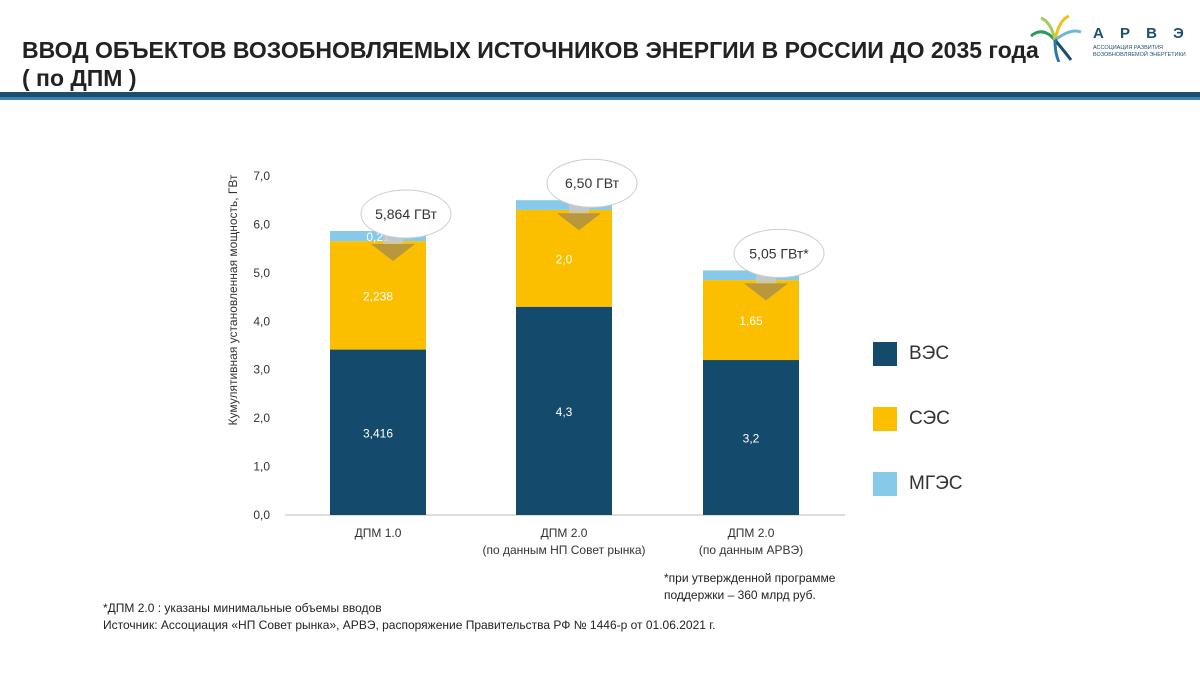 The height and width of the screenshot is (675, 1200). I want to click on total-label: 5,05 ГВт*, so click(779, 253).